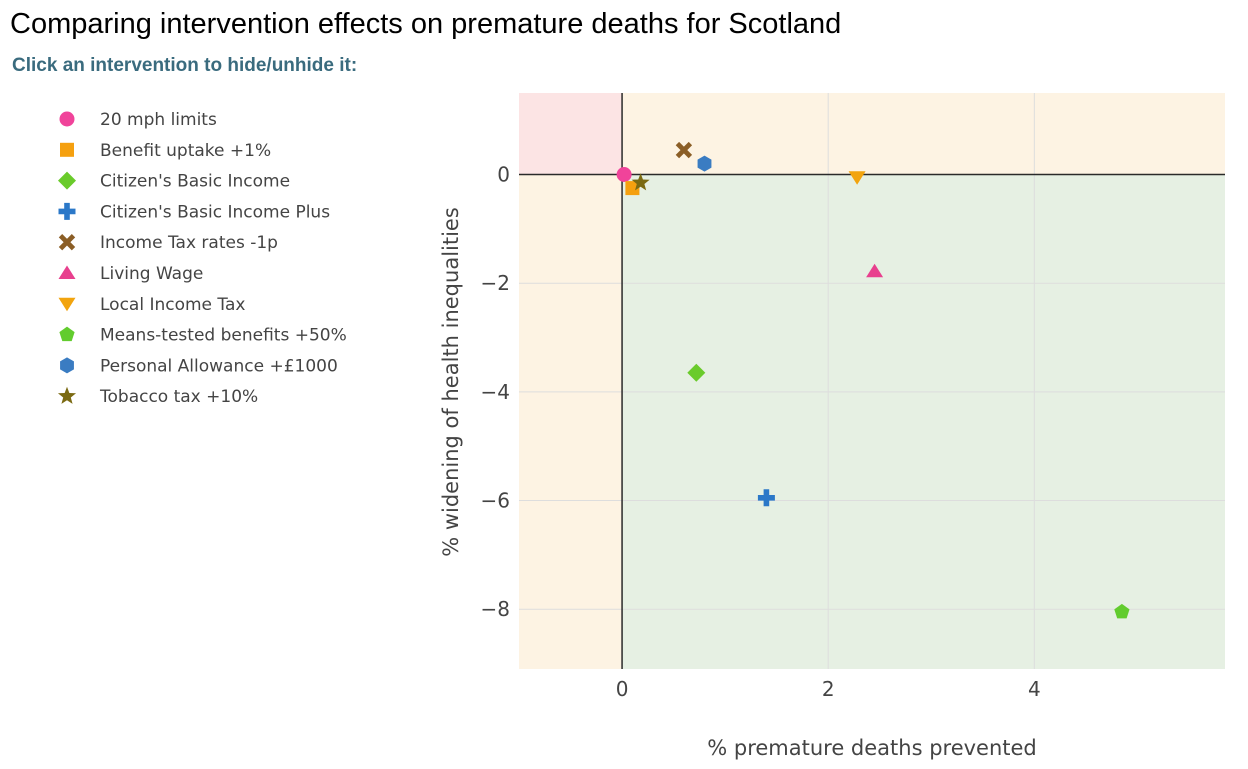 This screenshot has width=1248, height=769. I want to click on point-income-tax-rates-1p, so click(684, 150).